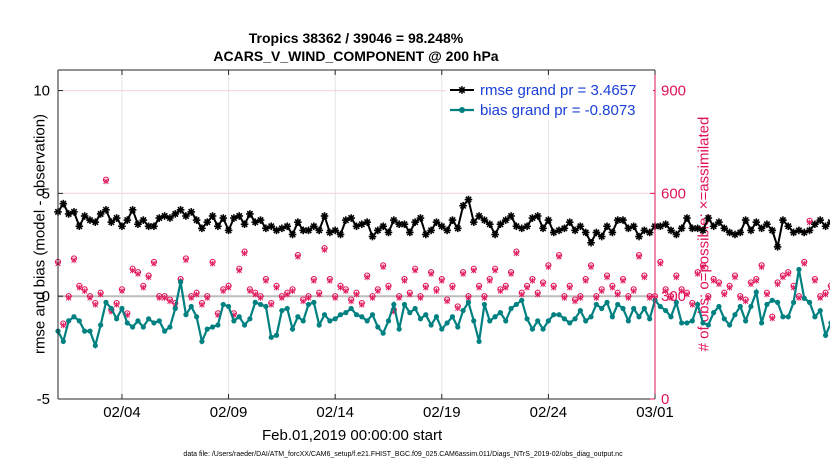  What do you see at coordinates (41, 91) in the screenshot?
I see `y-tick-label-left: 10` at bounding box center [41, 91].